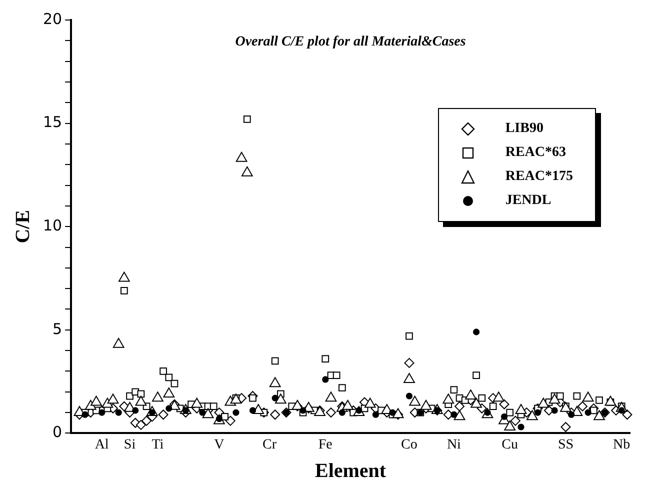 The image size is (646, 499). Describe the element at coordinates (566, 444) in the screenshot. I see `x-tick-label: SS` at that location.